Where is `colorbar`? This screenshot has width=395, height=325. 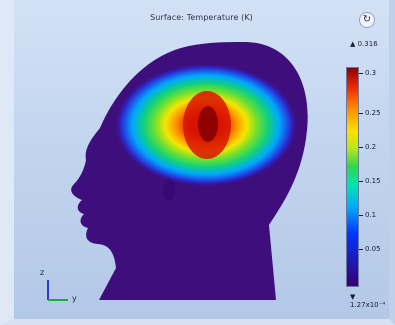
colorbar is located at coordinates (352, 177).